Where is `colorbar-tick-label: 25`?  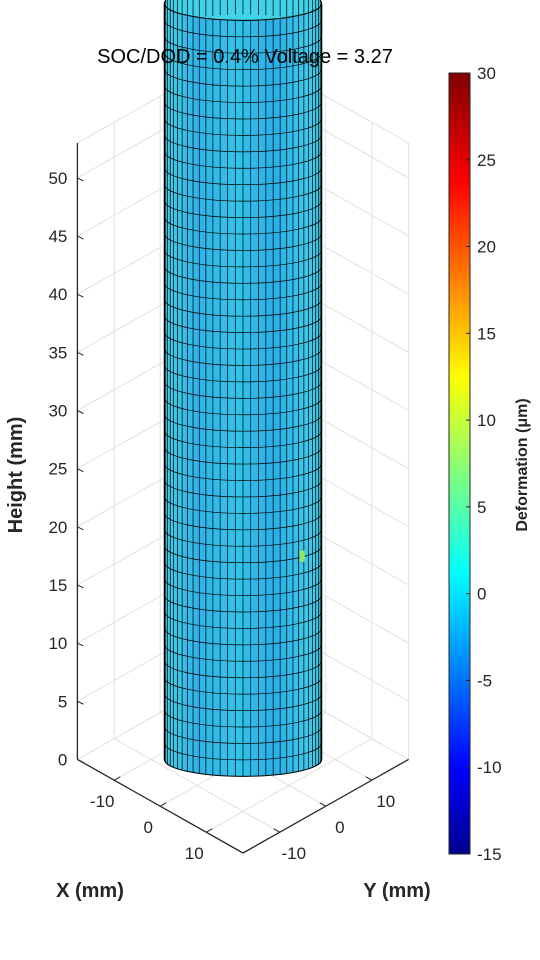
colorbar-tick-label: 25 is located at coordinates (486, 160).